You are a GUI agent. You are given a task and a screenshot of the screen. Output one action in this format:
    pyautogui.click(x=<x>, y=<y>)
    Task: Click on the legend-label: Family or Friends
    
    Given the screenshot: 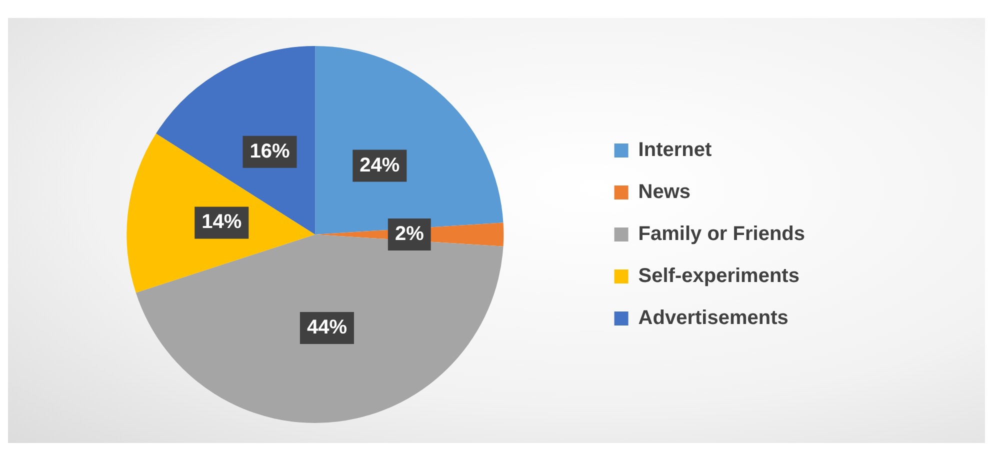 What is the action you would take?
    pyautogui.click(x=722, y=234)
    